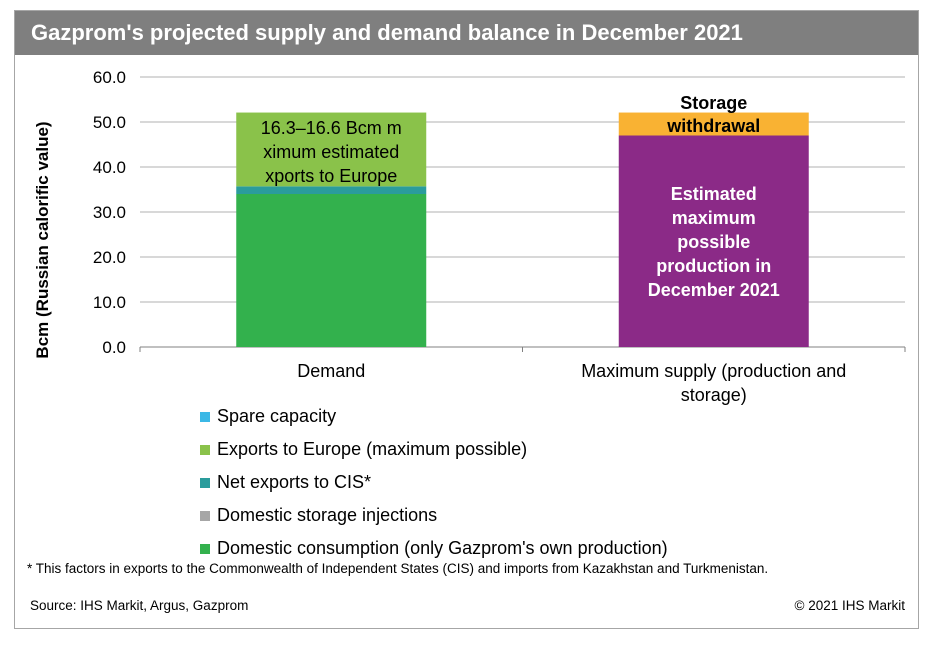 The height and width of the screenshot is (659, 947). I want to click on source-note: Source: IHS Markit, Argus, Gazprom, so click(139, 605).